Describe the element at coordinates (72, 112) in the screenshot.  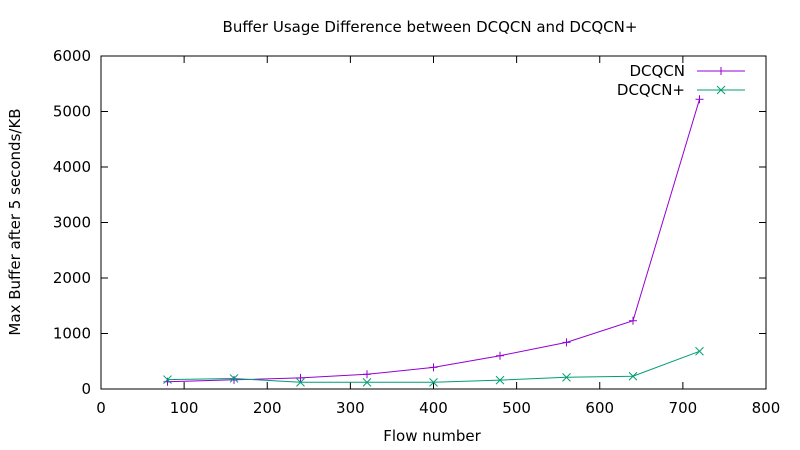
I see `y-tick-label: 5000` at that location.